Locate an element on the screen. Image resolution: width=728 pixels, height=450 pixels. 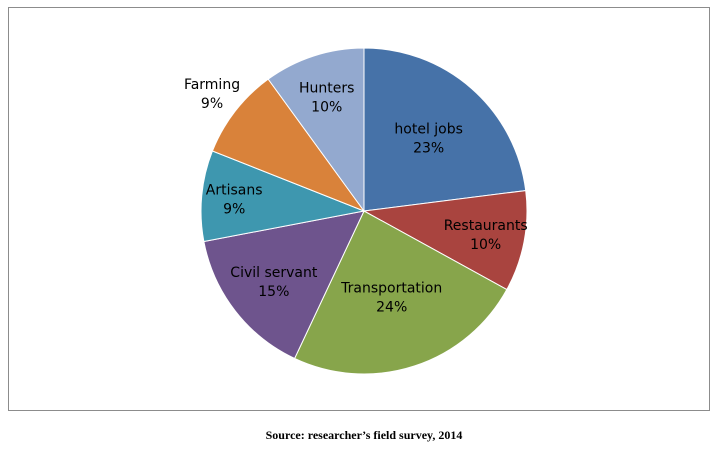
pie-slice-hunters is located at coordinates (316, 130).